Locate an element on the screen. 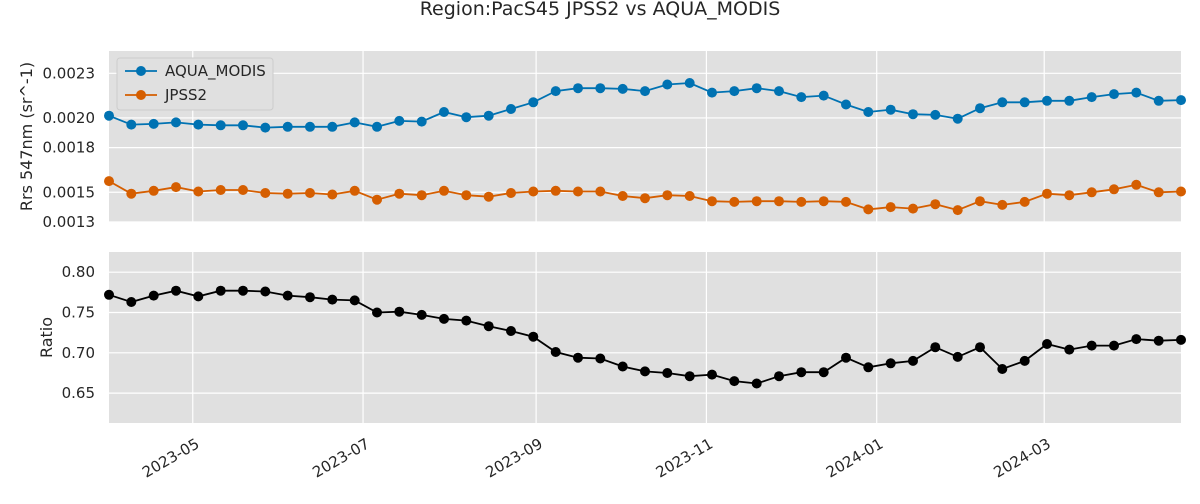 The image size is (1200, 504). top-y-tick-label: 0.0015 is located at coordinates (69, 192).